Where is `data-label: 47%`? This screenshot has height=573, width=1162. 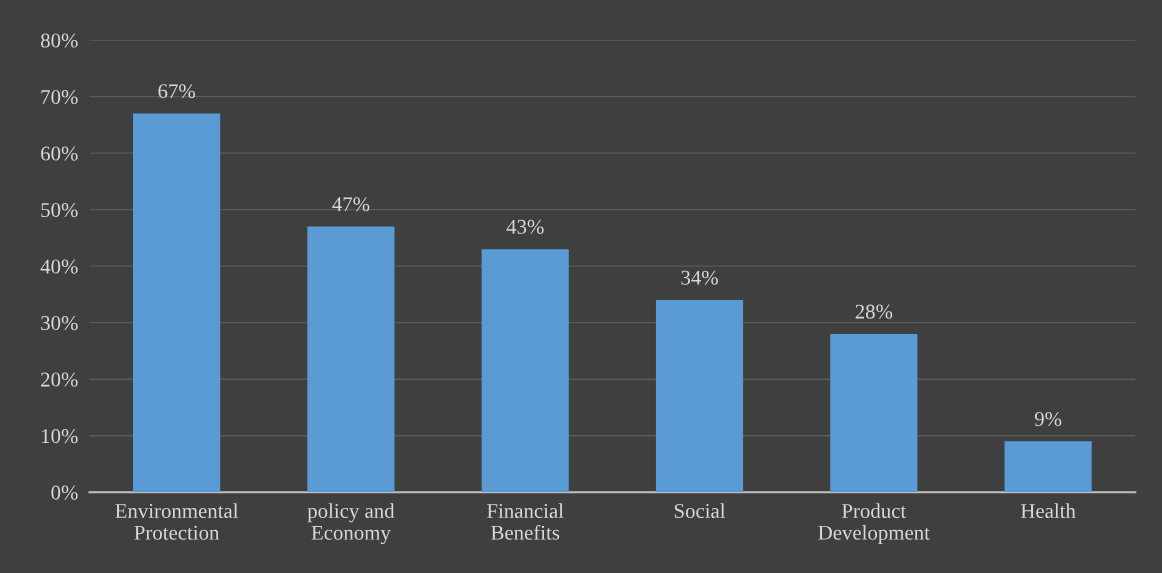 data-label: 47% is located at coordinates (351, 204).